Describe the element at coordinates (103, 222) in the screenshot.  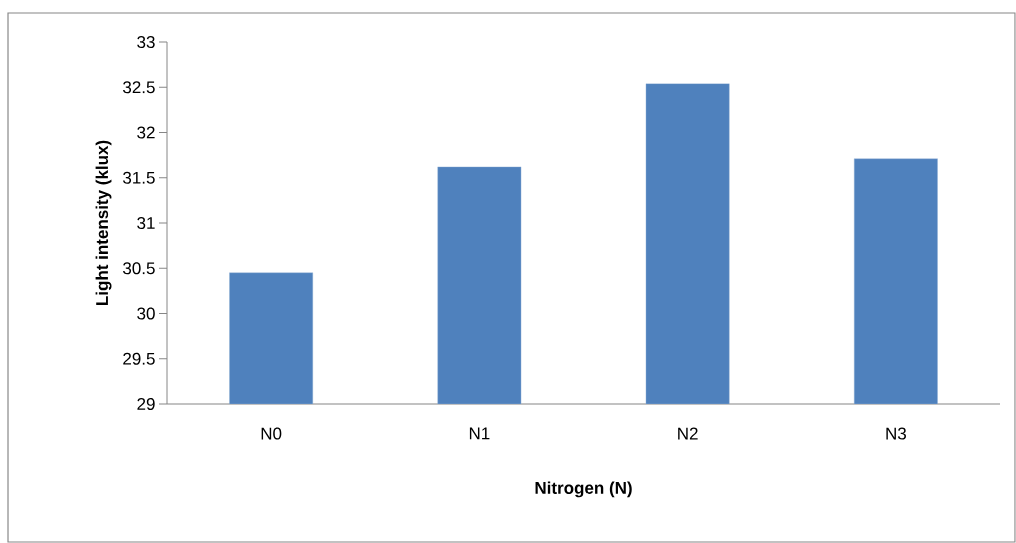
I see `y-axis-title: Light intensity (klux)` at that location.